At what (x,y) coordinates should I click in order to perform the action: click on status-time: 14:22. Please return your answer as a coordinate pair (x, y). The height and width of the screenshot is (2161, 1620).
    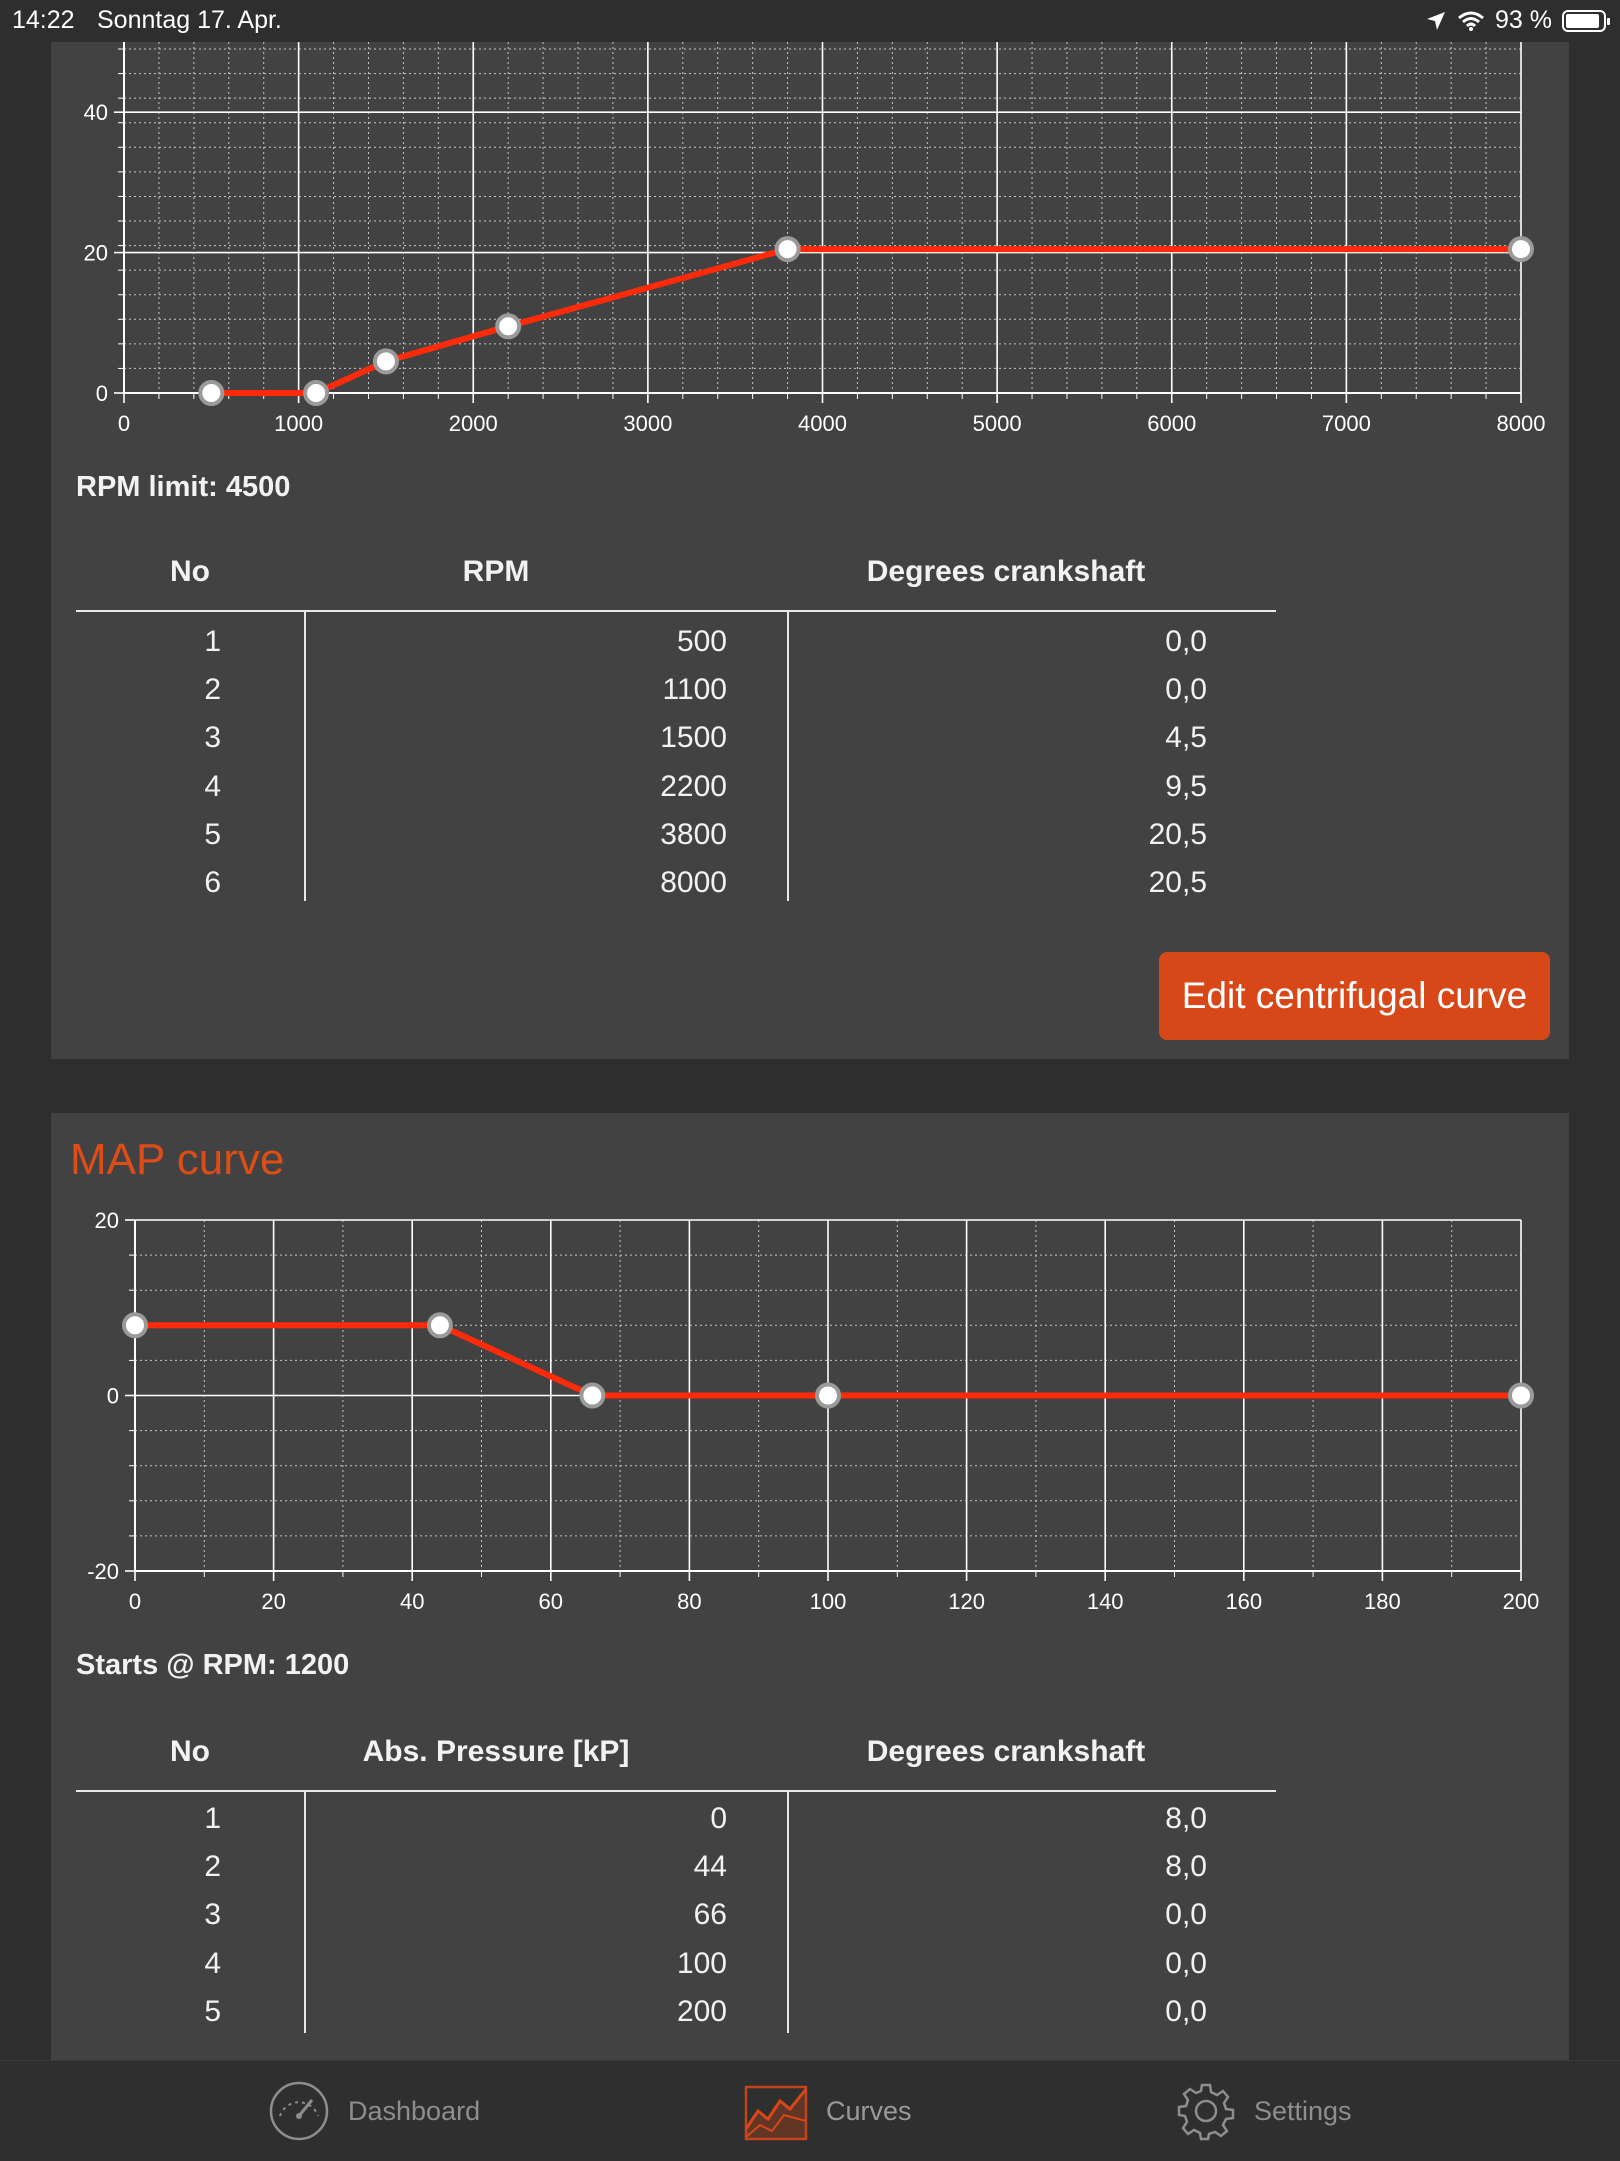
    Looking at the image, I should click on (43, 20).